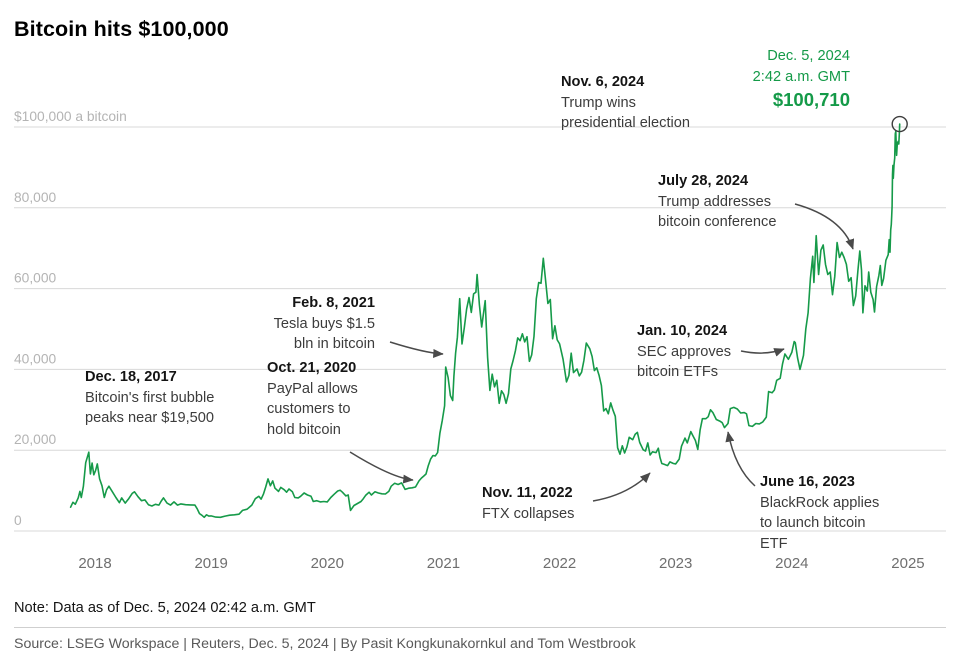 Image resolution: width=960 pixels, height=669 pixels. What do you see at coordinates (740, 459) in the screenshot?
I see `annotation-arrow-june-16-2023` at bounding box center [740, 459].